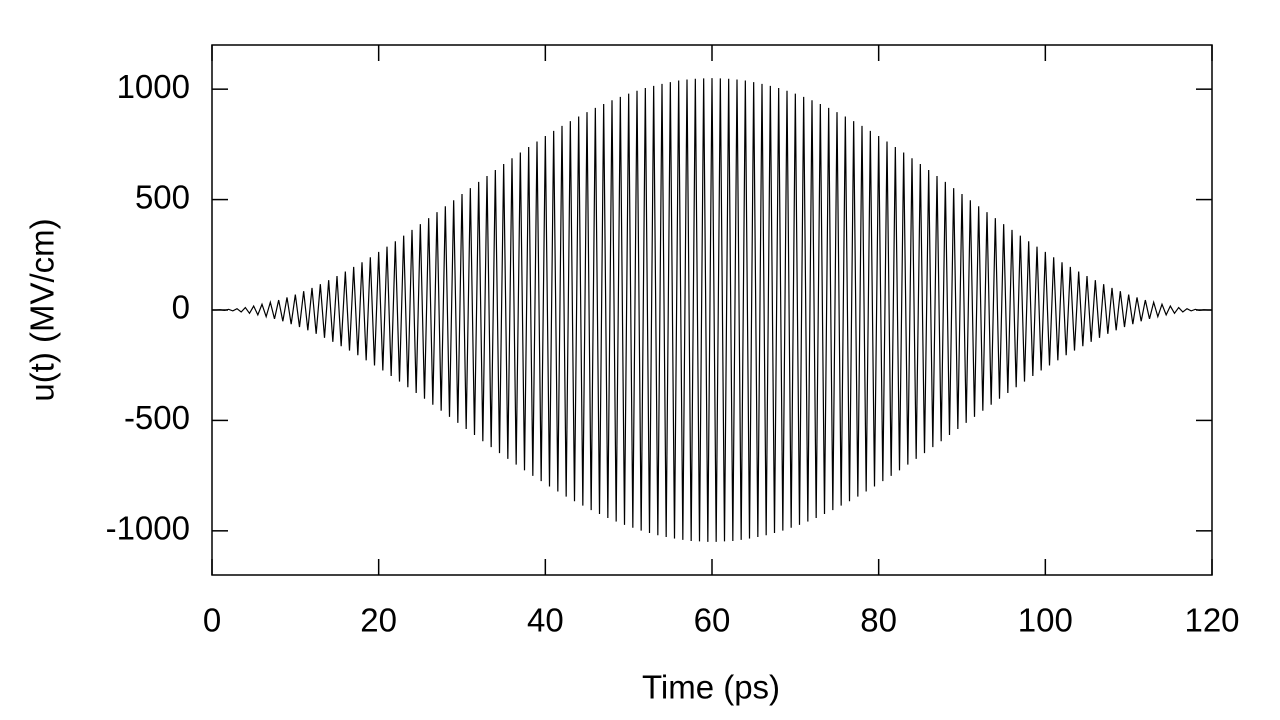  Describe the element at coordinates (212, 620) in the screenshot. I see `x-tick-label: 0` at that location.